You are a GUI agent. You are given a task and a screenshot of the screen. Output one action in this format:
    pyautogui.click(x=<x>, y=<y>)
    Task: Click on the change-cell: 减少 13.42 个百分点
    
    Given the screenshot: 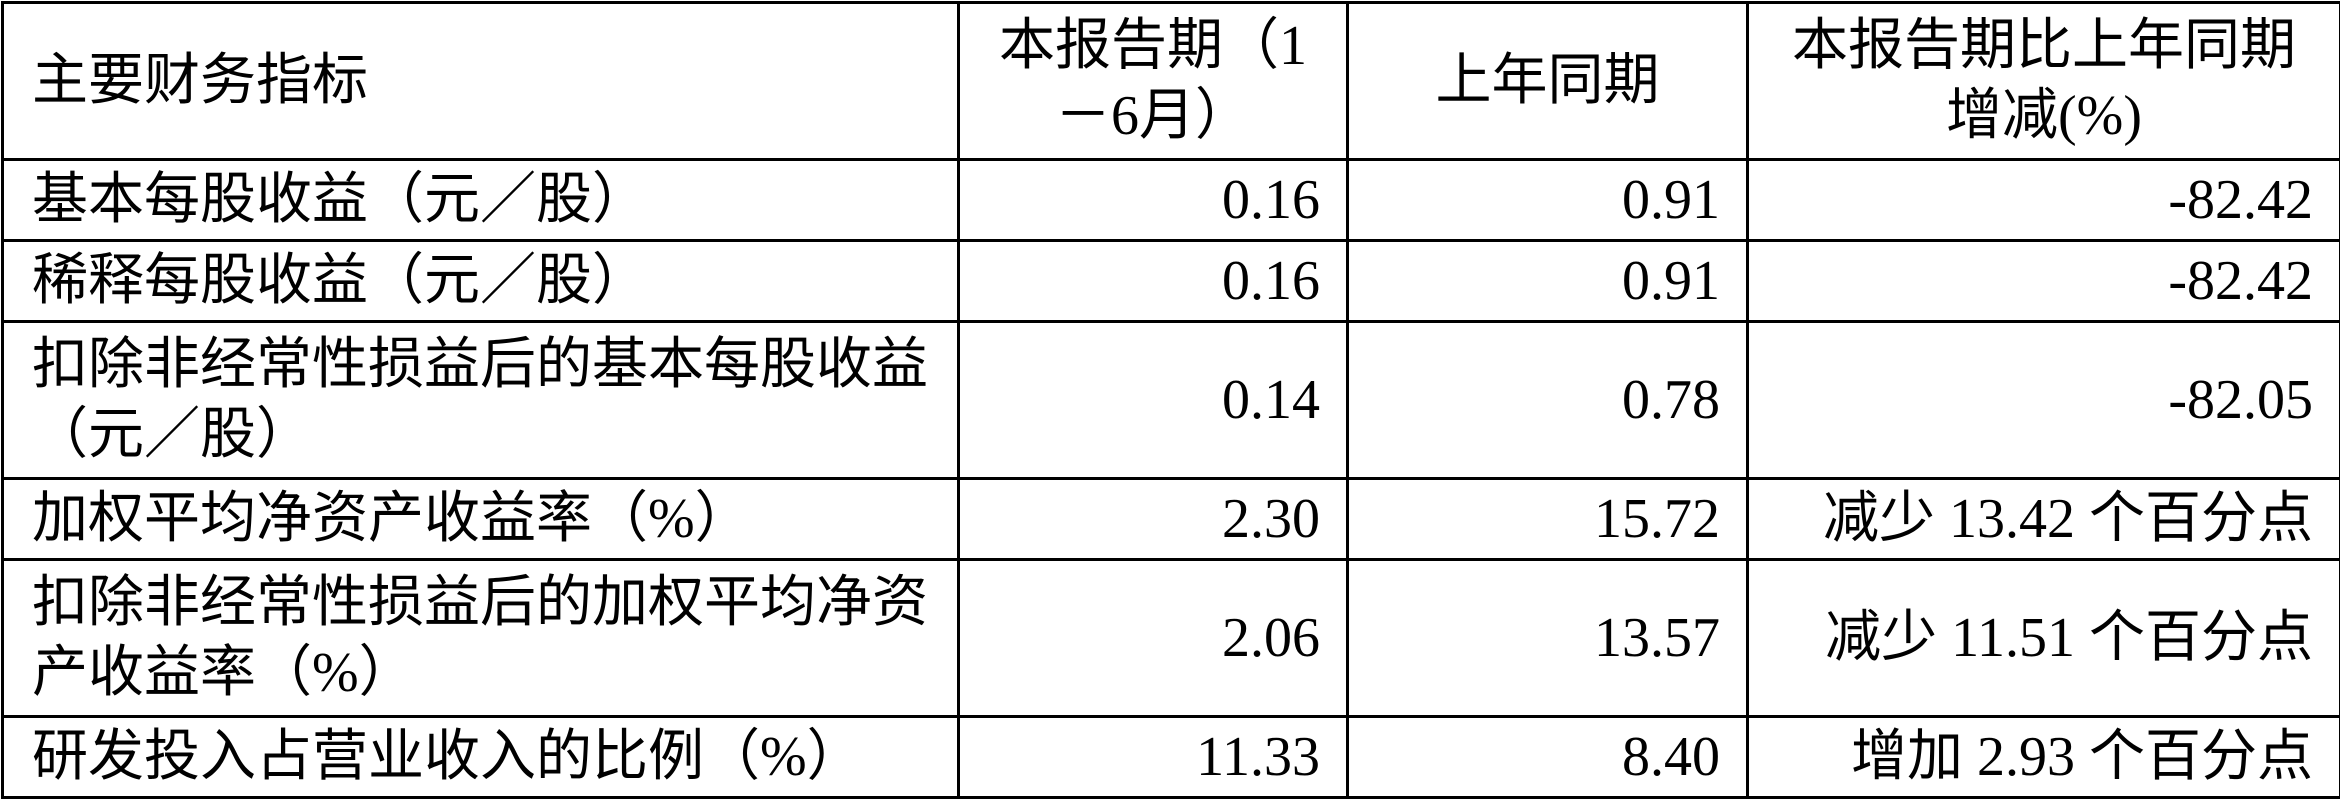 What is the action you would take?
    pyautogui.click(x=2044, y=519)
    